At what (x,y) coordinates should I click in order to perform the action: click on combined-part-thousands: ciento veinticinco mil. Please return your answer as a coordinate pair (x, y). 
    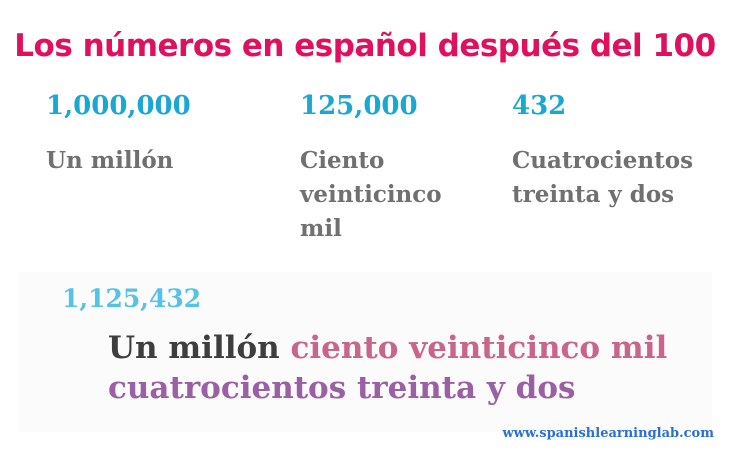
    Looking at the image, I should click on (479, 348).